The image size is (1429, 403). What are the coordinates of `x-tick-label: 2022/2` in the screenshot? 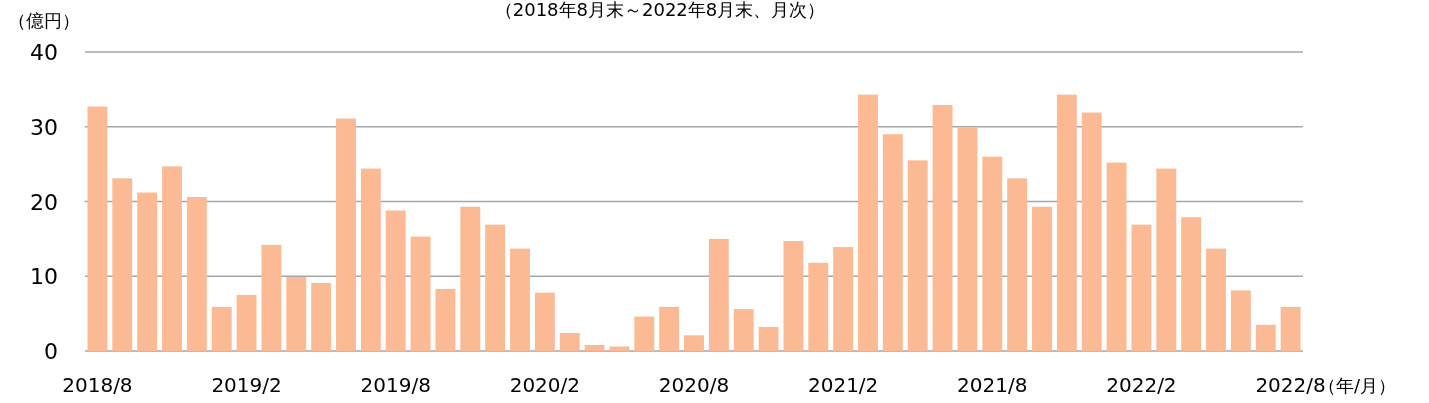 It's located at (1141, 385).